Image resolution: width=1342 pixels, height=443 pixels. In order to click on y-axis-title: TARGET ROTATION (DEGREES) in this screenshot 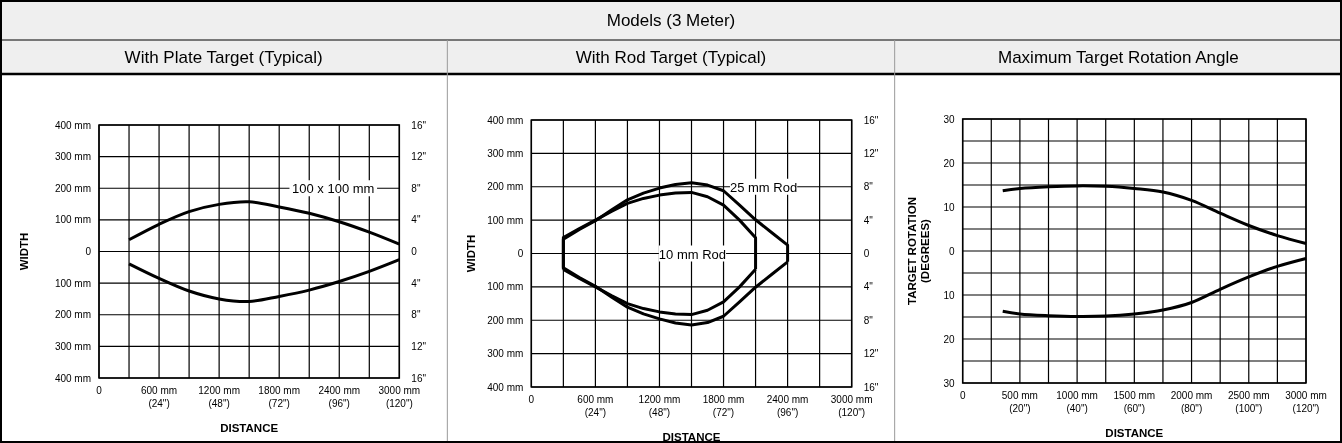, I will do `click(919, 251)`.